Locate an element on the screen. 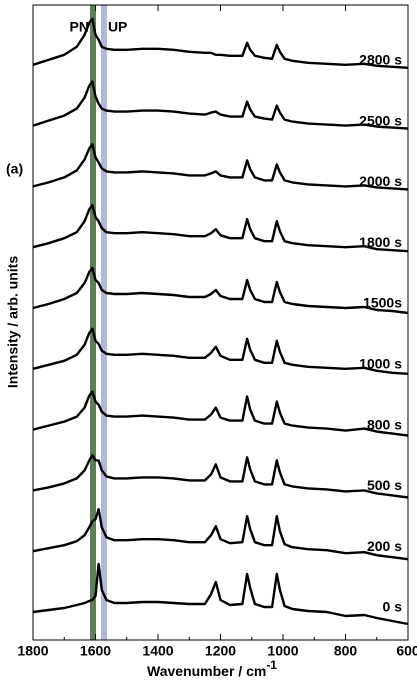  series-label: 2000 s is located at coordinates (380, 181).